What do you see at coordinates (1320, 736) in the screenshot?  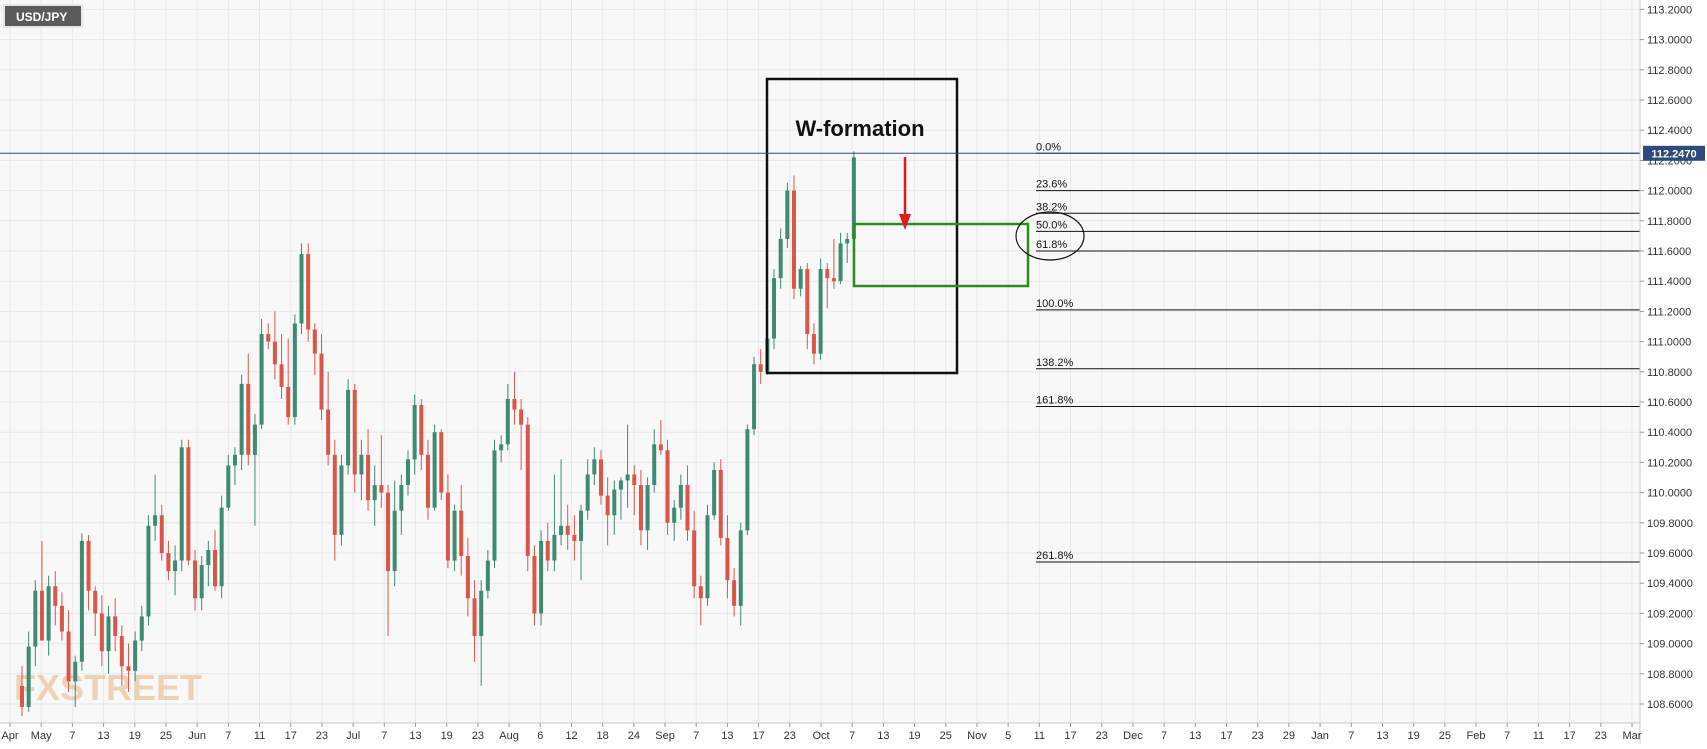 I see `x-tick-label: Jan` at bounding box center [1320, 736].